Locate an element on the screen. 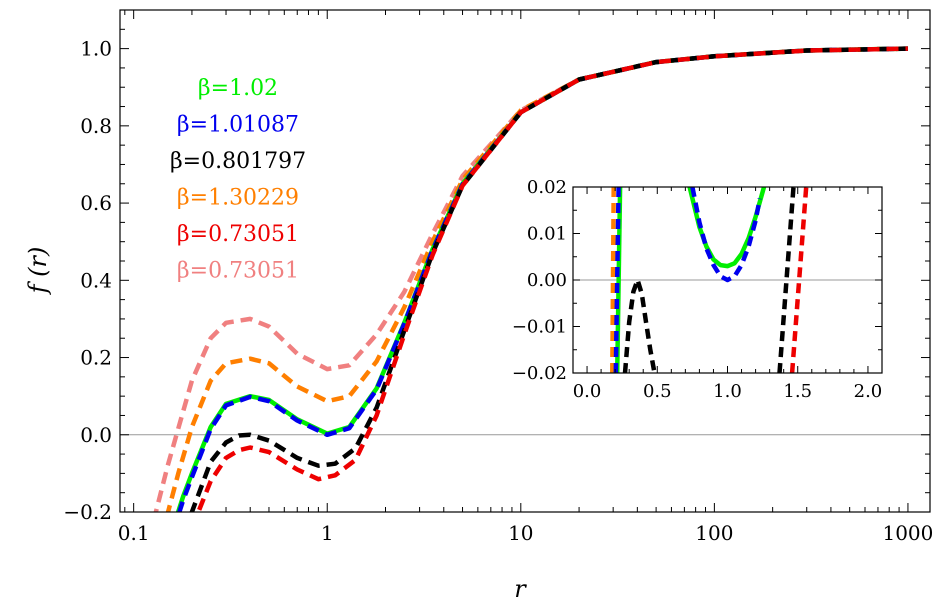 The width and height of the screenshot is (947, 608). x-tick-label-4: 1000 is located at coordinates (907, 533).